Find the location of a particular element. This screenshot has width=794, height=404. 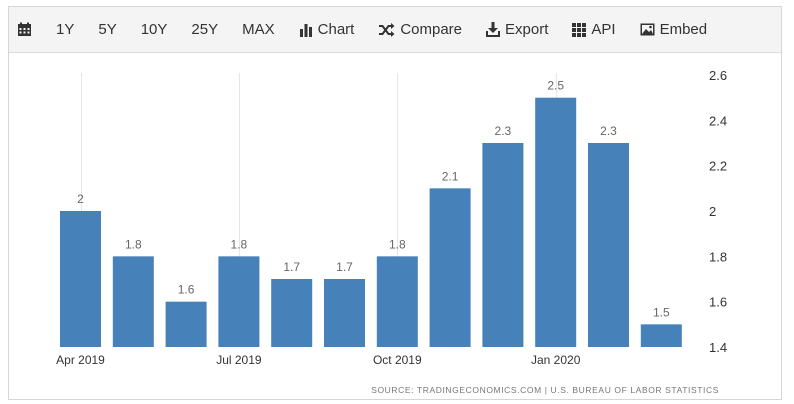

range-25y-button: 25Y is located at coordinates (205, 29).